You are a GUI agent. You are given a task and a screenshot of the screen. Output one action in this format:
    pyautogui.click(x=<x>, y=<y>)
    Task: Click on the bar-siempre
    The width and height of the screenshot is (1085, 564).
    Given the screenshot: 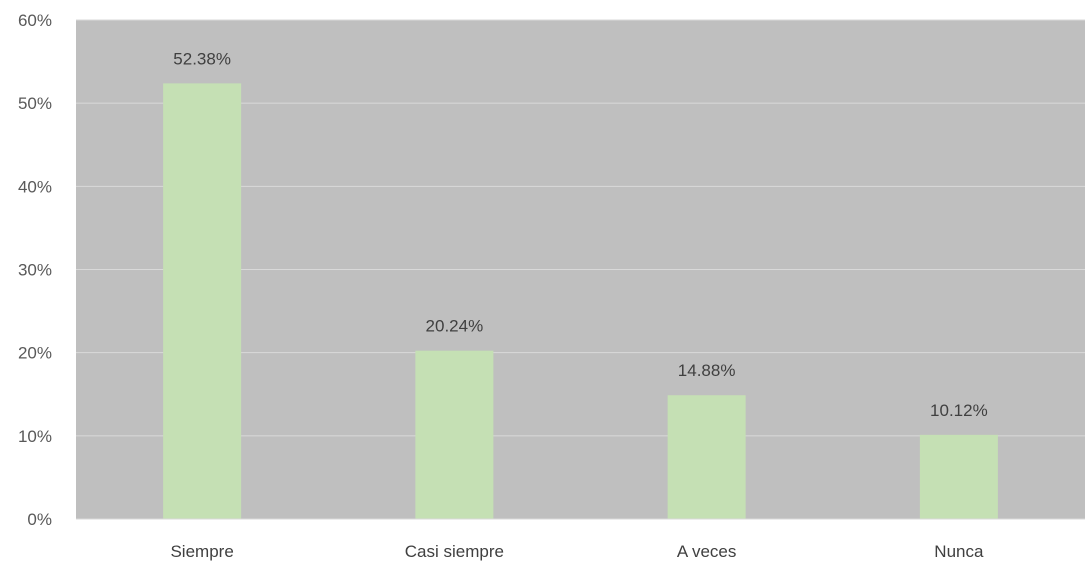 What is the action you would take?
    pyautogui.click(x=202, y=301)
    